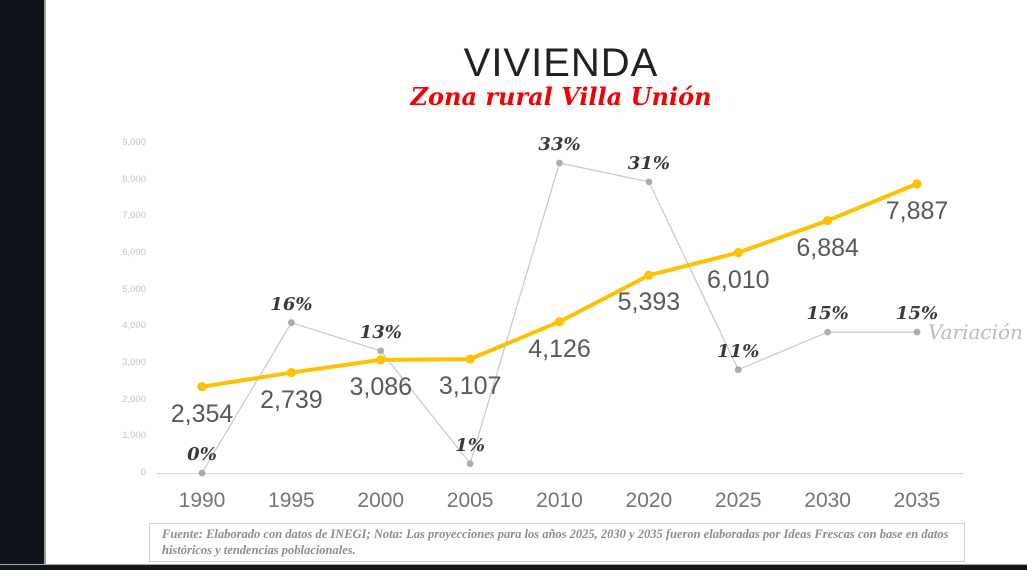 This screenshot has width=1027, height=570. I want to click on legend-variacion: Variación, so click(975, 332).